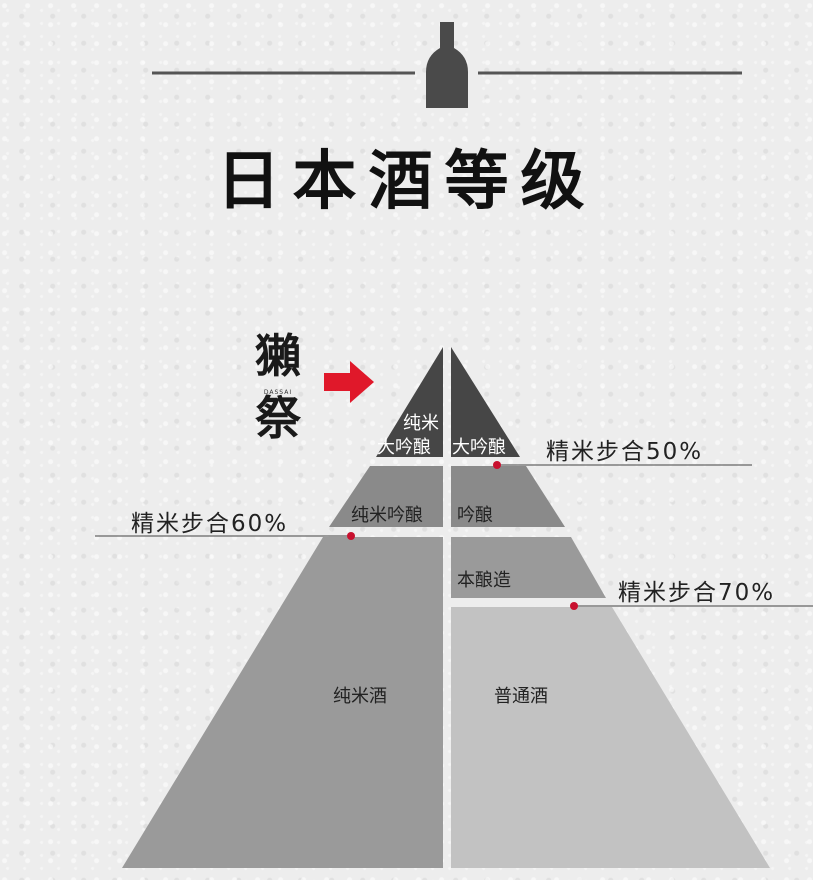 The height and width of the screenshot is (880, 813). I want to click on brand-char-2: 祭, so click(278, 418).